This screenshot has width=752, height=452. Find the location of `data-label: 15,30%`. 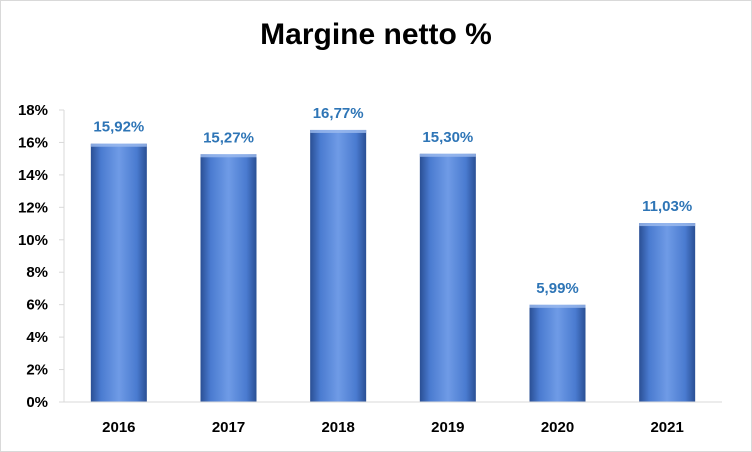

data-label: 15,30% is located at coordinates (447, 137).